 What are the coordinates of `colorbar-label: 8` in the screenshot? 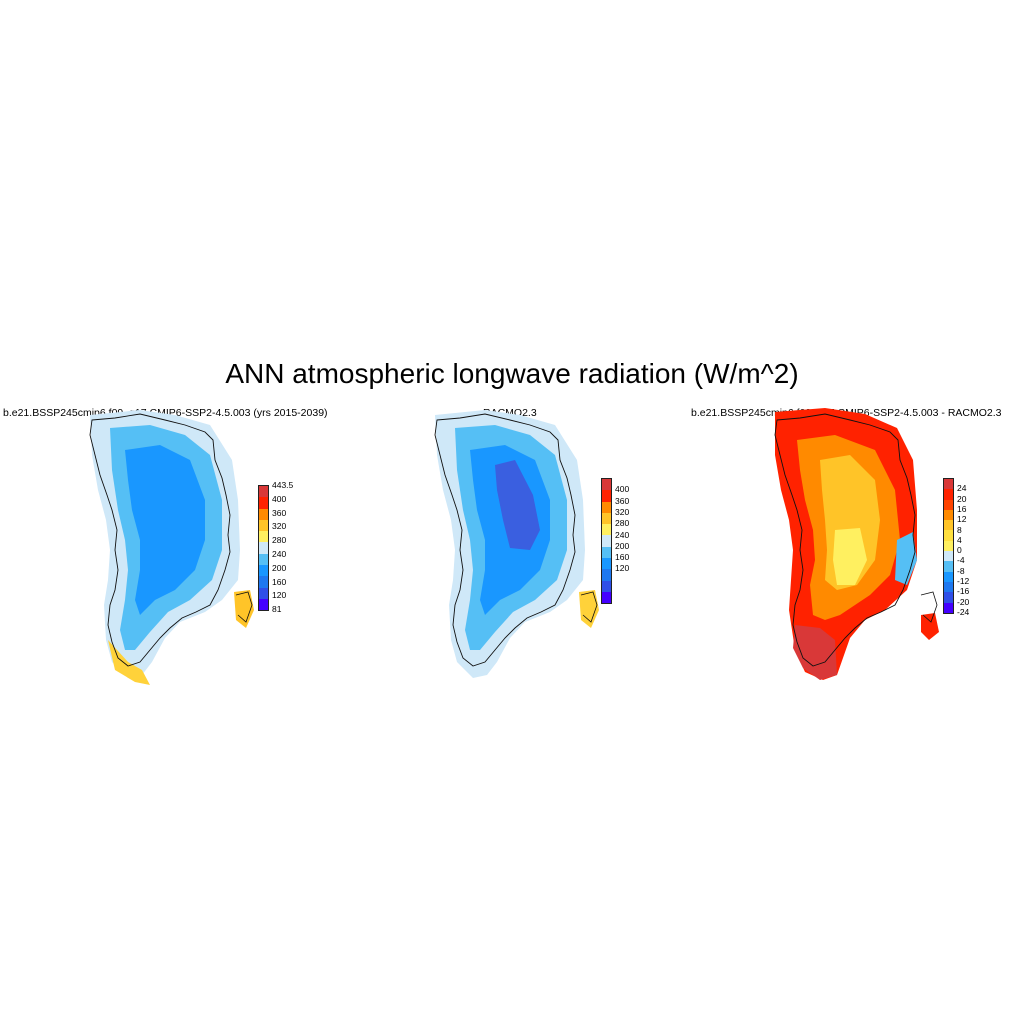 It's located at (959, 529).